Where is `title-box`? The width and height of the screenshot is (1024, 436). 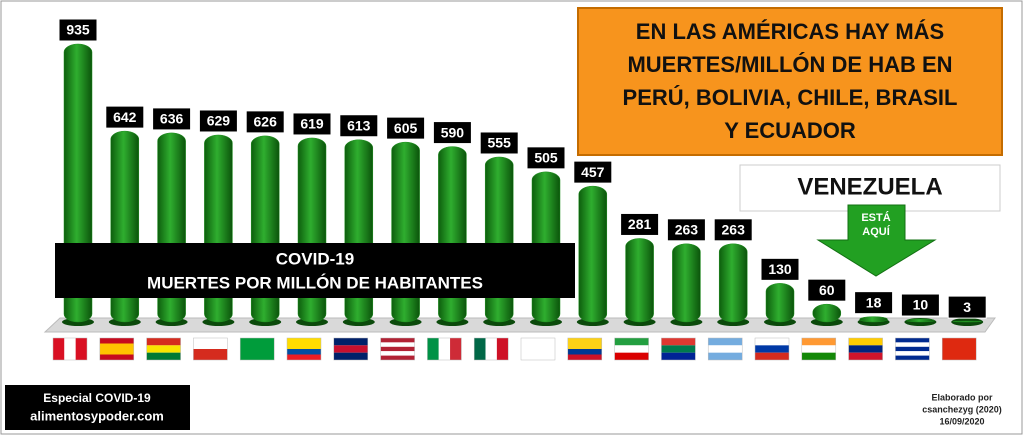
title-box is located at coordinates (790, 81).